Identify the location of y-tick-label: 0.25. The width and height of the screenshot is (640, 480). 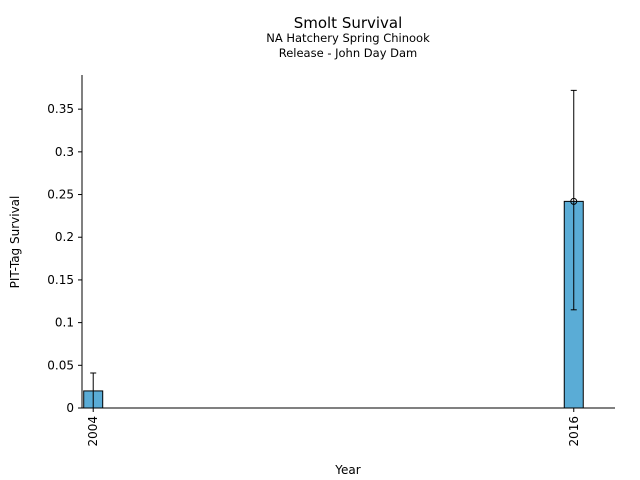
(60, 195).